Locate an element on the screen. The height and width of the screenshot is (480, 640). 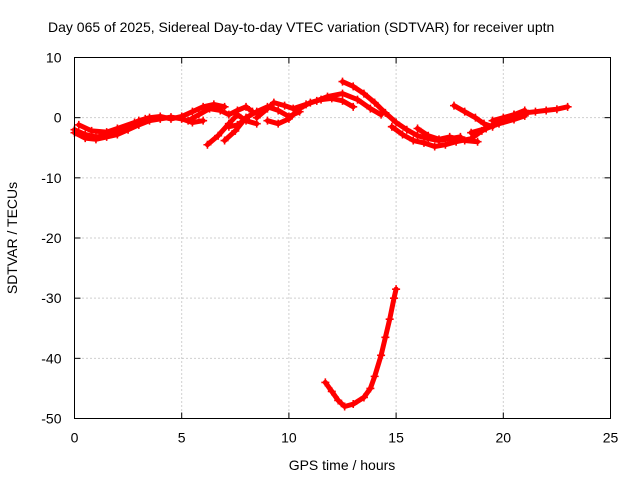
x-tick-label: 5 is located at coordinates (182, 438).